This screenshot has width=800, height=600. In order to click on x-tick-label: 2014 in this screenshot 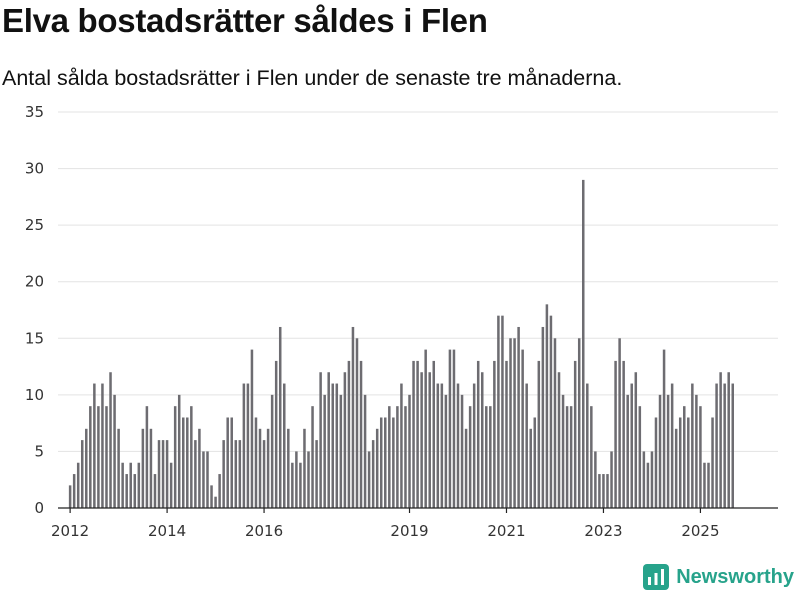, I will do `click(167, 531)`.